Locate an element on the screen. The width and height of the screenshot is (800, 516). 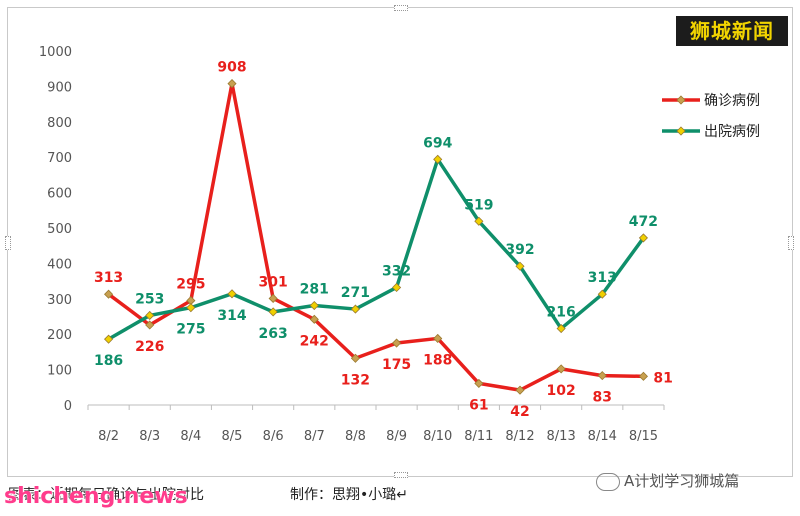
legend-label: 出院病例 is located at coordinates (732, 132).